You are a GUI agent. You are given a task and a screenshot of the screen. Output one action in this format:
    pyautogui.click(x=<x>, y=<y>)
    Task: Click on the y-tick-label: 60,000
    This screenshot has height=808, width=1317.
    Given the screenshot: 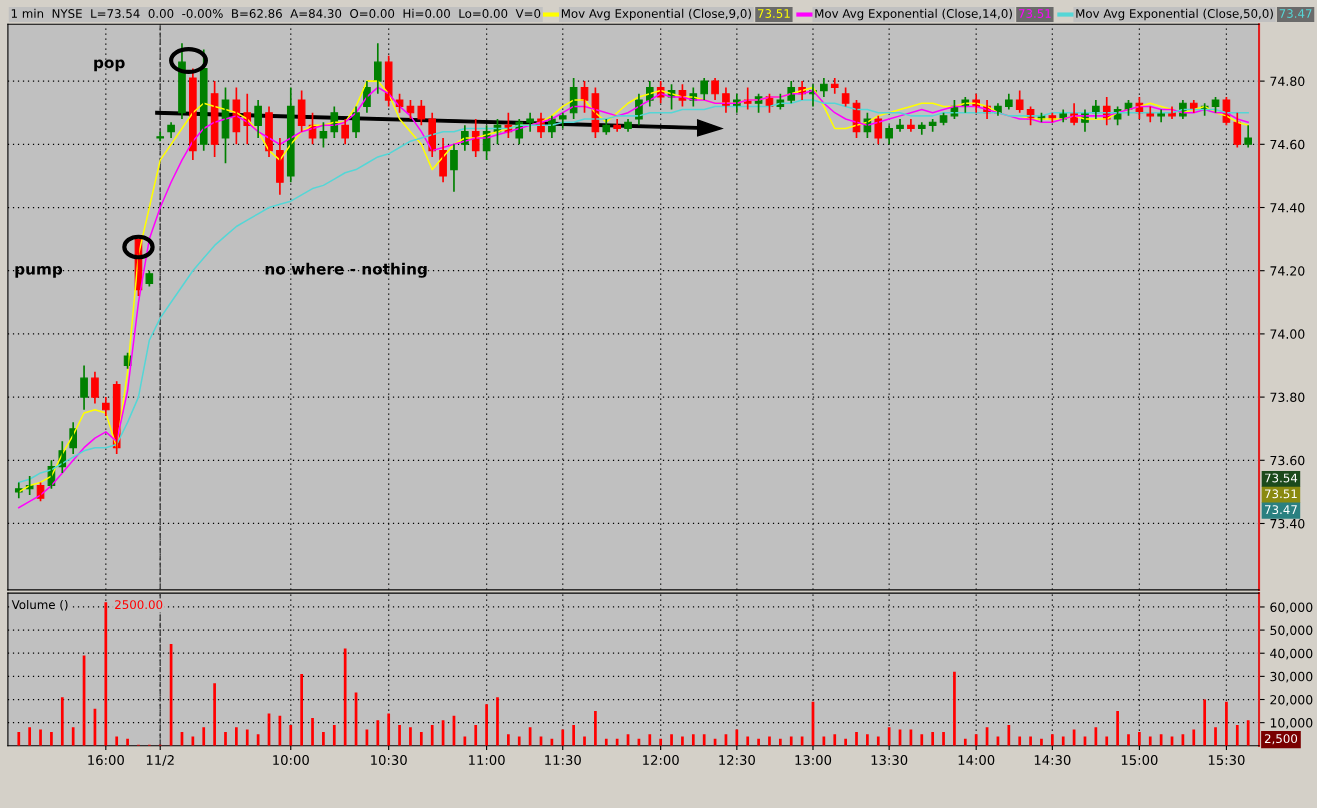 What is the action you would take?
    pyautogui.click(x=1291, y=608)
    